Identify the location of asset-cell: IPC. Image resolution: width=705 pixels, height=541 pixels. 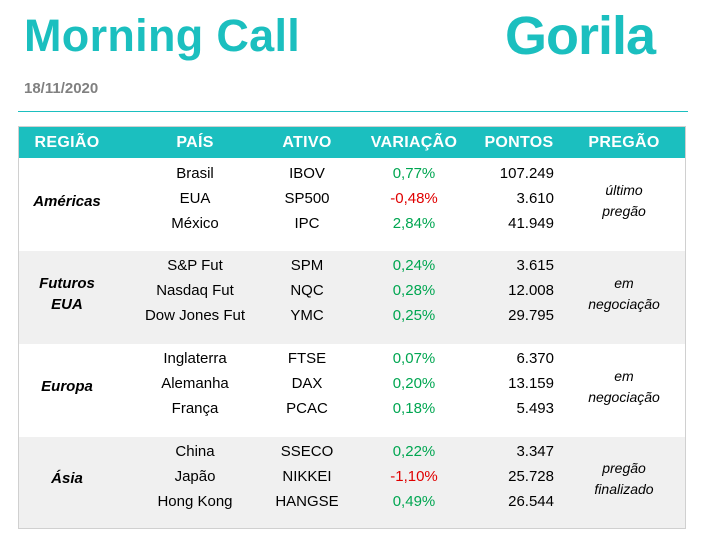
(307, 223).